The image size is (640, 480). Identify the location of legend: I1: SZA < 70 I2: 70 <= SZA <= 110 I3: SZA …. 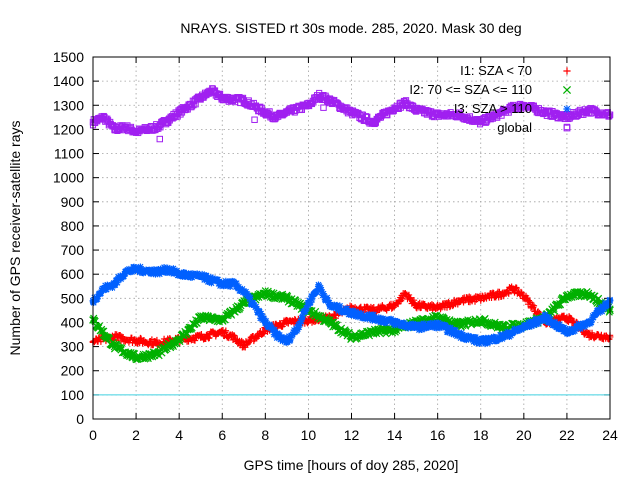
(490, 99).